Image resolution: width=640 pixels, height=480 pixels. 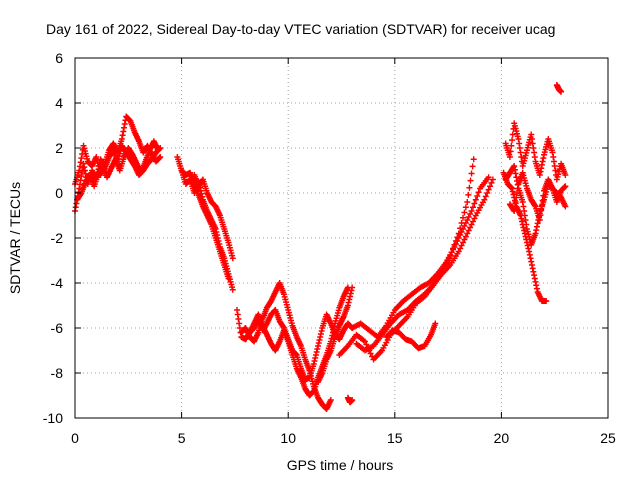 What do you see at coordinates (15, 238) in the screenshot?
I see `y-axis-label: SDTVAR / TECUs` at bounding box center [15, 238].